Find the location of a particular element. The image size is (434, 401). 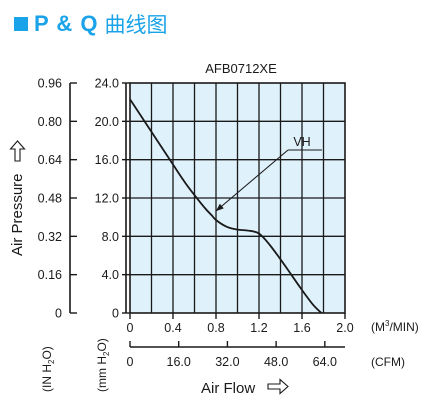

m3-tick-label: 1.2 is located at coordinates (258, 328).